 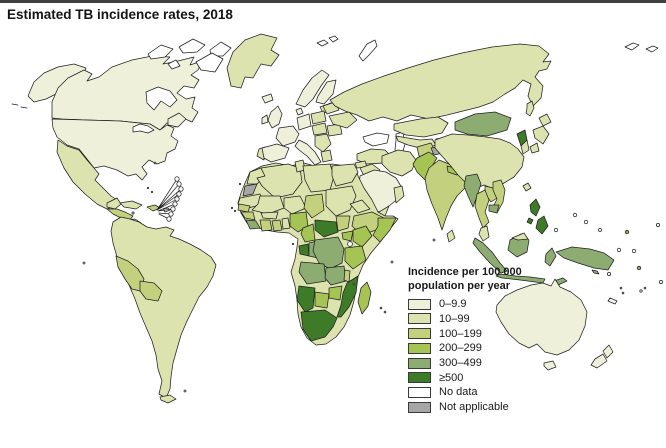 What do you see at coordinates (293, 244) in the screenshot?
I see `sao-tome` at bounding box center [293, 244].